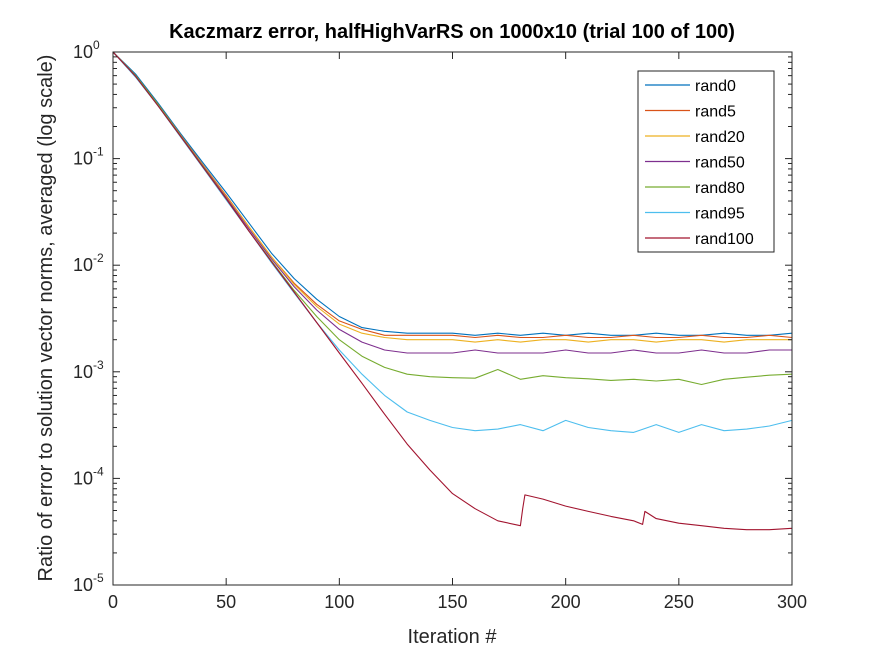 Image resolution: width=875 pixels, height=656 pixels. Describe the element at coordinates (113, 602) in the screenshot. I see `x-tick-label: 0` at that location.